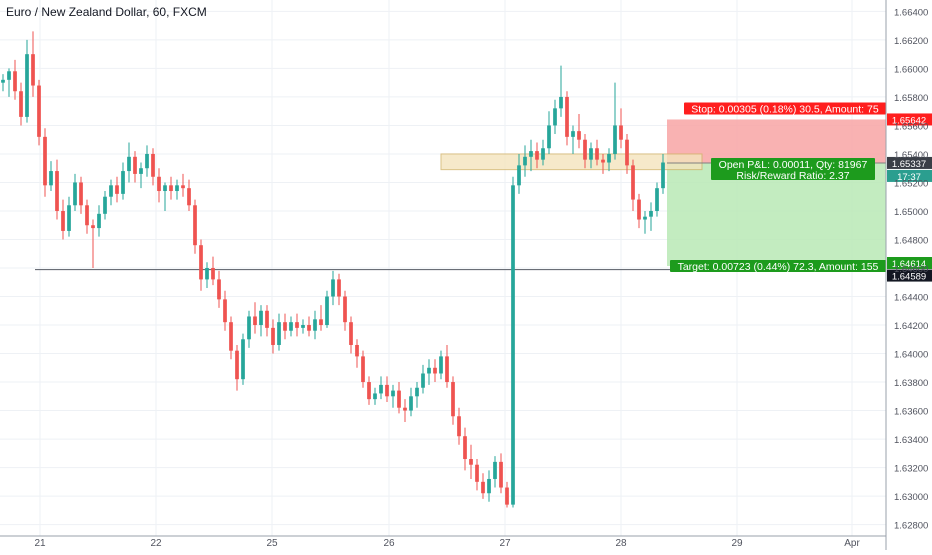 This screenshot has width=932, height=555. Describe the element at coordinates (911, 126) in the screenshot. I see `y-tick-label: 1.65600` at that location.